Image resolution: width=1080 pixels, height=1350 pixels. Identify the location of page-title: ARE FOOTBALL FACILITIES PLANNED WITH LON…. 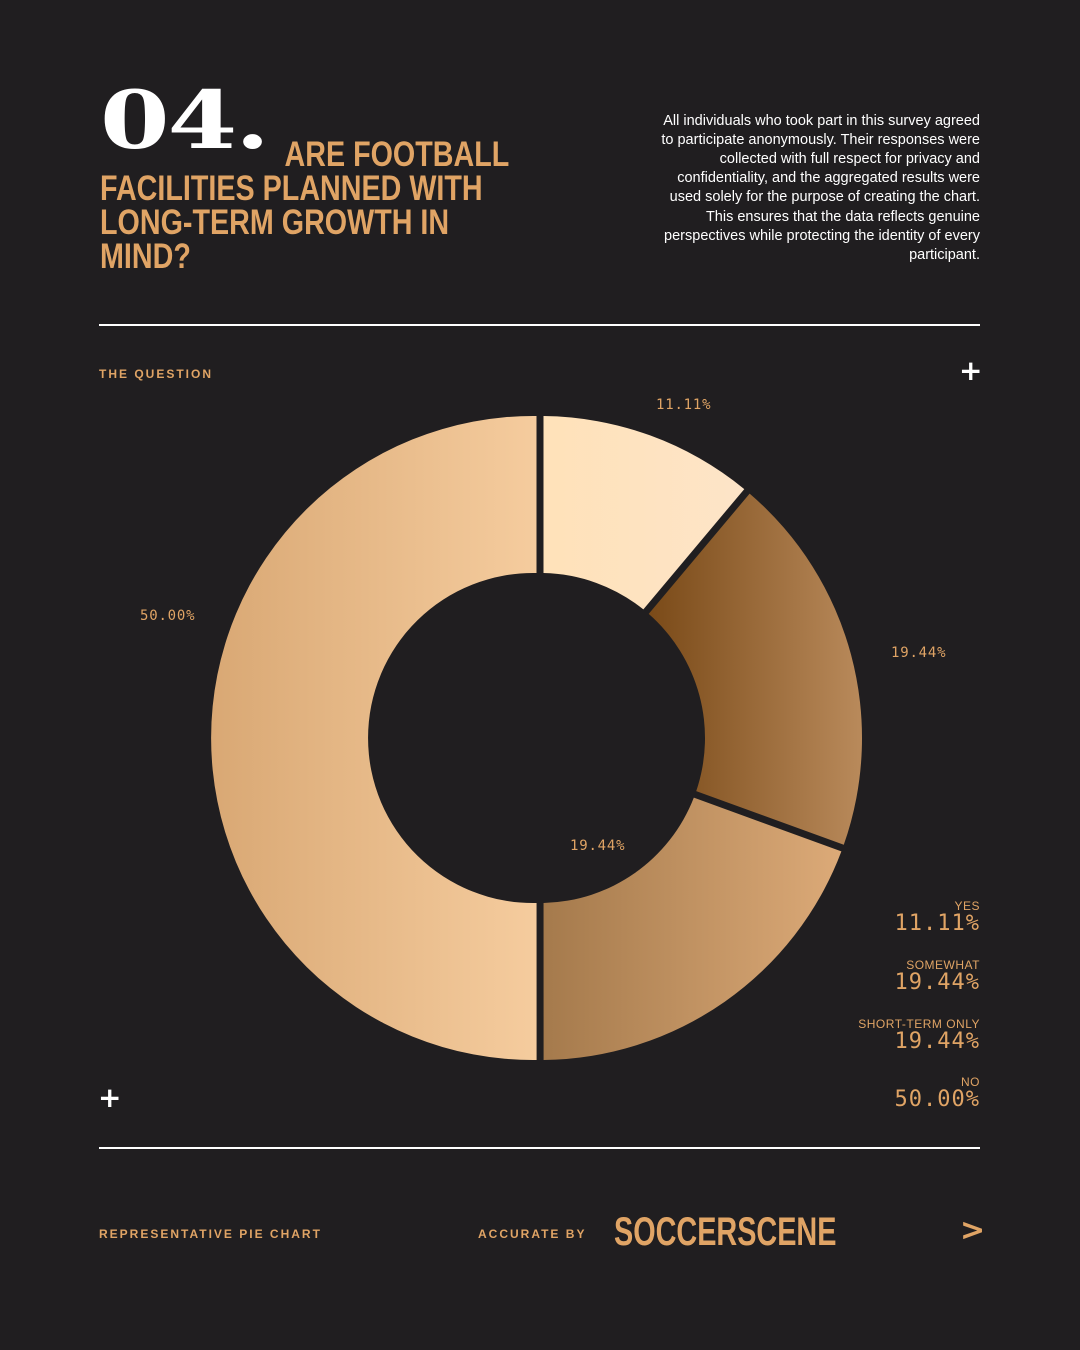
(304, 205).